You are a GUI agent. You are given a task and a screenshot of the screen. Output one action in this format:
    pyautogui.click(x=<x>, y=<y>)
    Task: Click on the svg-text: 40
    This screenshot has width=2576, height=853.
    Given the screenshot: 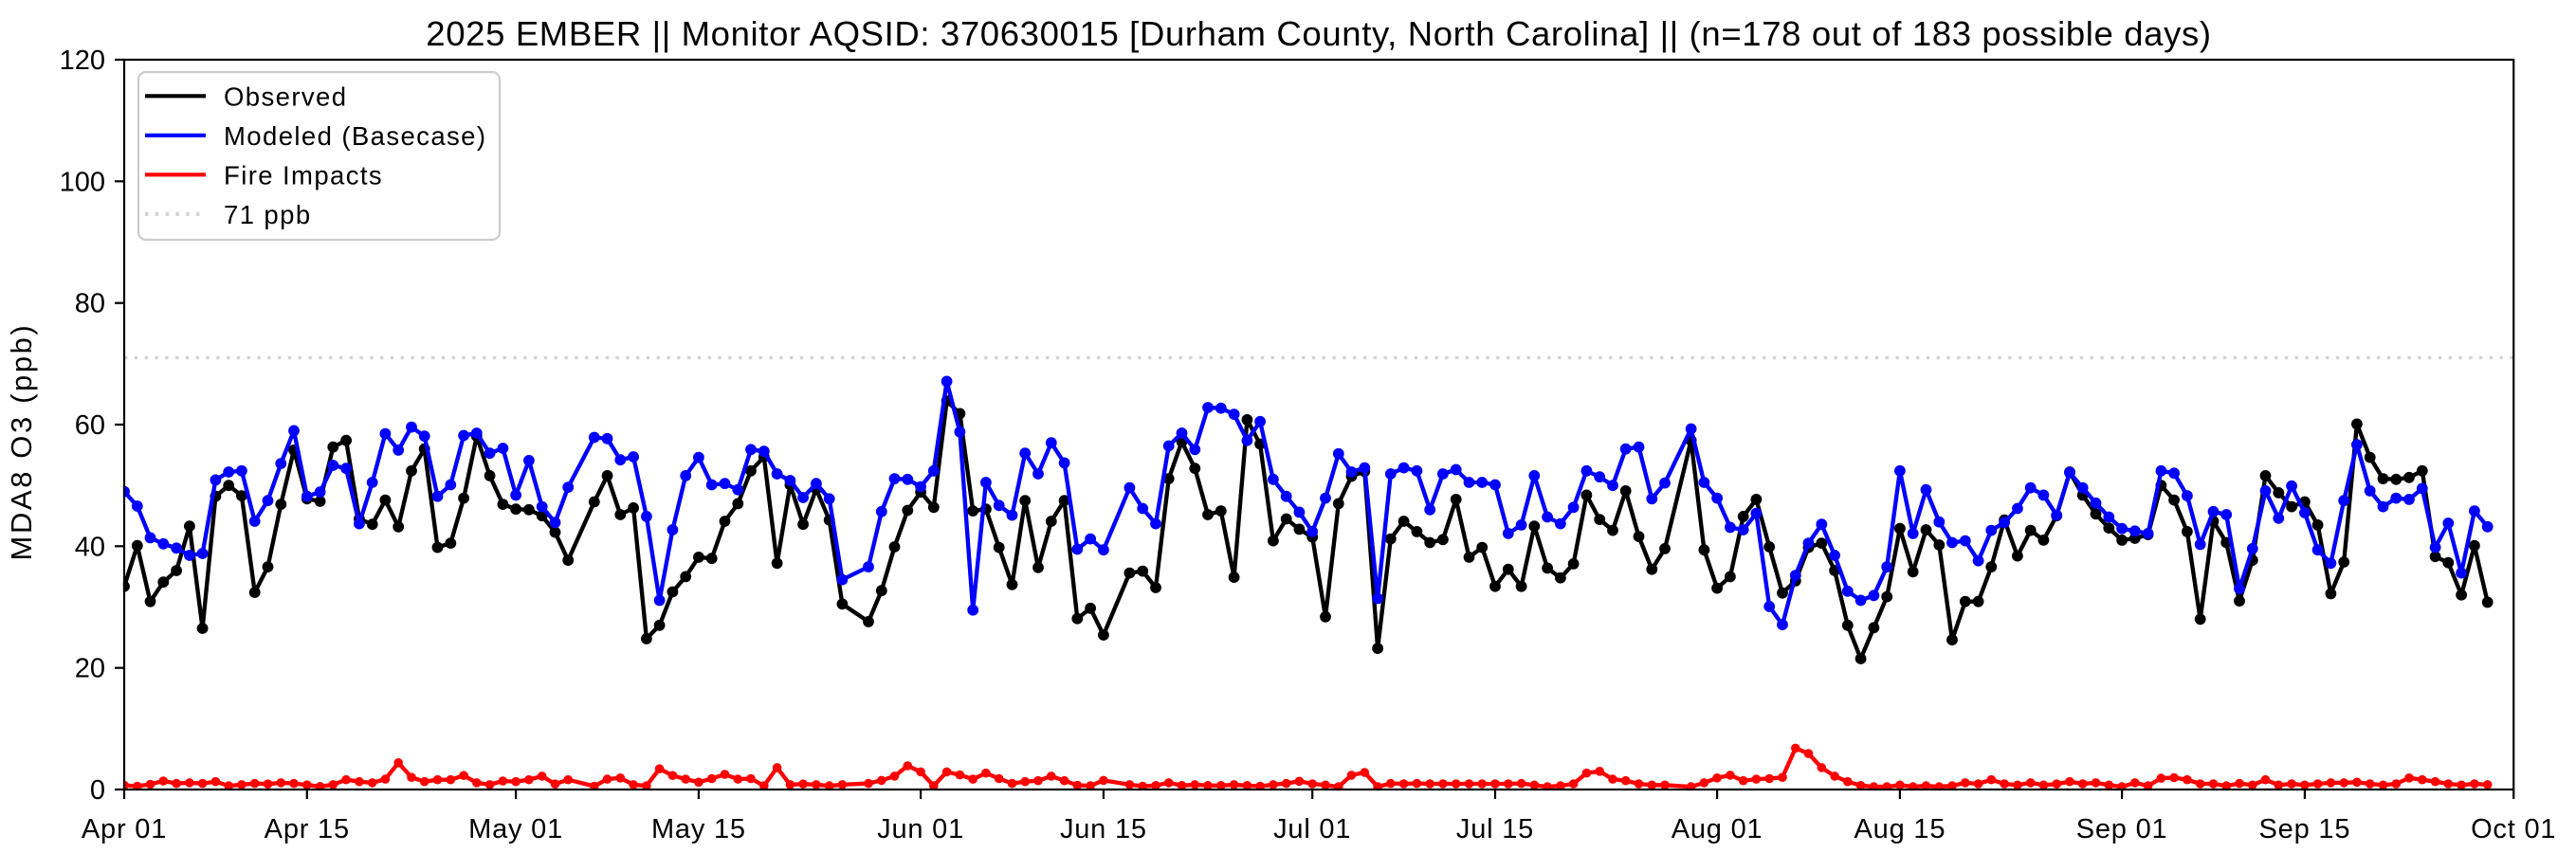 What is the action you would take?
    pyautogui.click(x=90, y=547)
    